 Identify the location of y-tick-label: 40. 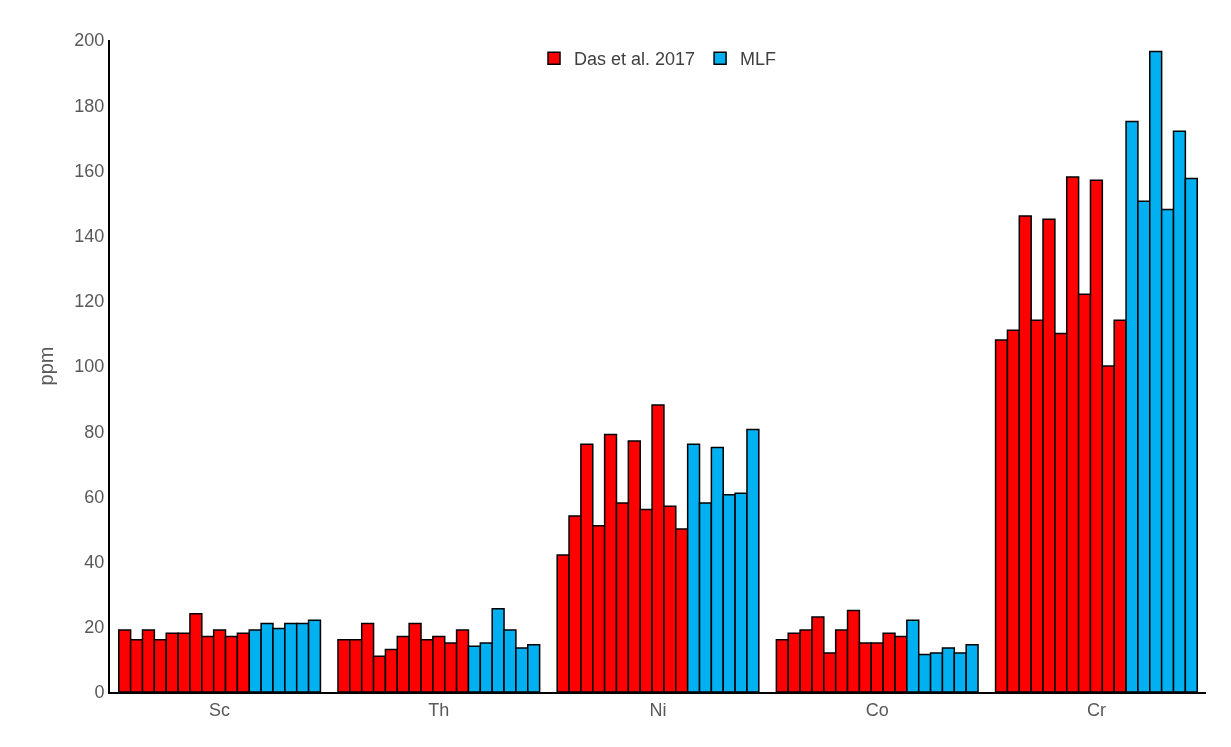
(94, 561).